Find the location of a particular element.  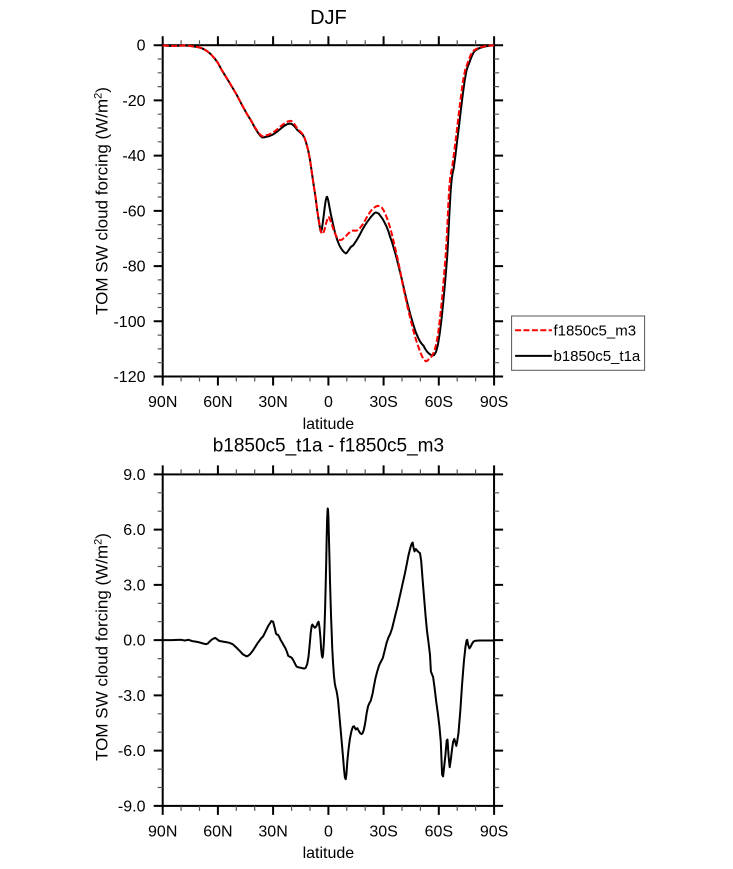

svg-text: b1850c5_t1a - f1850c5_m3 is located at coordinates (328, 446).